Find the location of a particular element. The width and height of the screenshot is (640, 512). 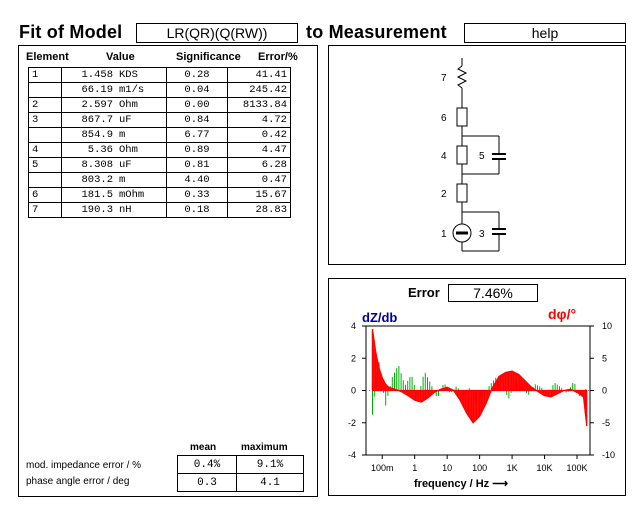

cell-element: 7 is located at coordinates (45, 210).